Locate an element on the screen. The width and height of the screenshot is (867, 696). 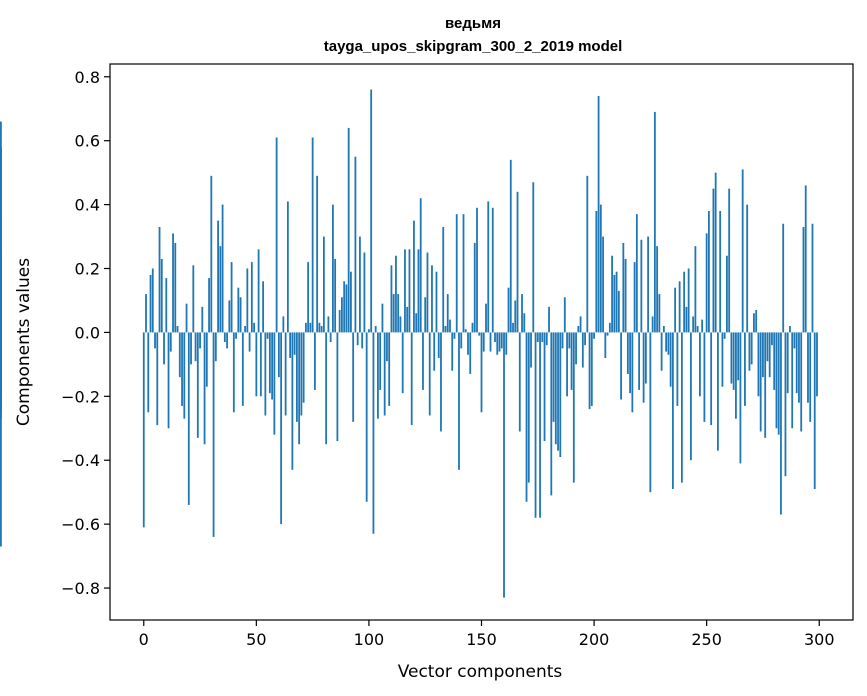
x-tick-label: 0 is located at coordinates (144, 639).